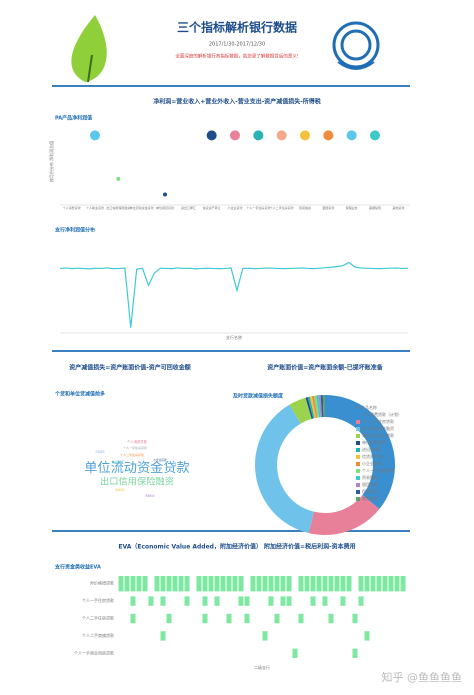 Image resolution: width=474 pixels, height=695 pixels. Describe the element at coordinates (212, 207) in the screenshot. I see `x-tick-label: 信贷资产转让` at that location.